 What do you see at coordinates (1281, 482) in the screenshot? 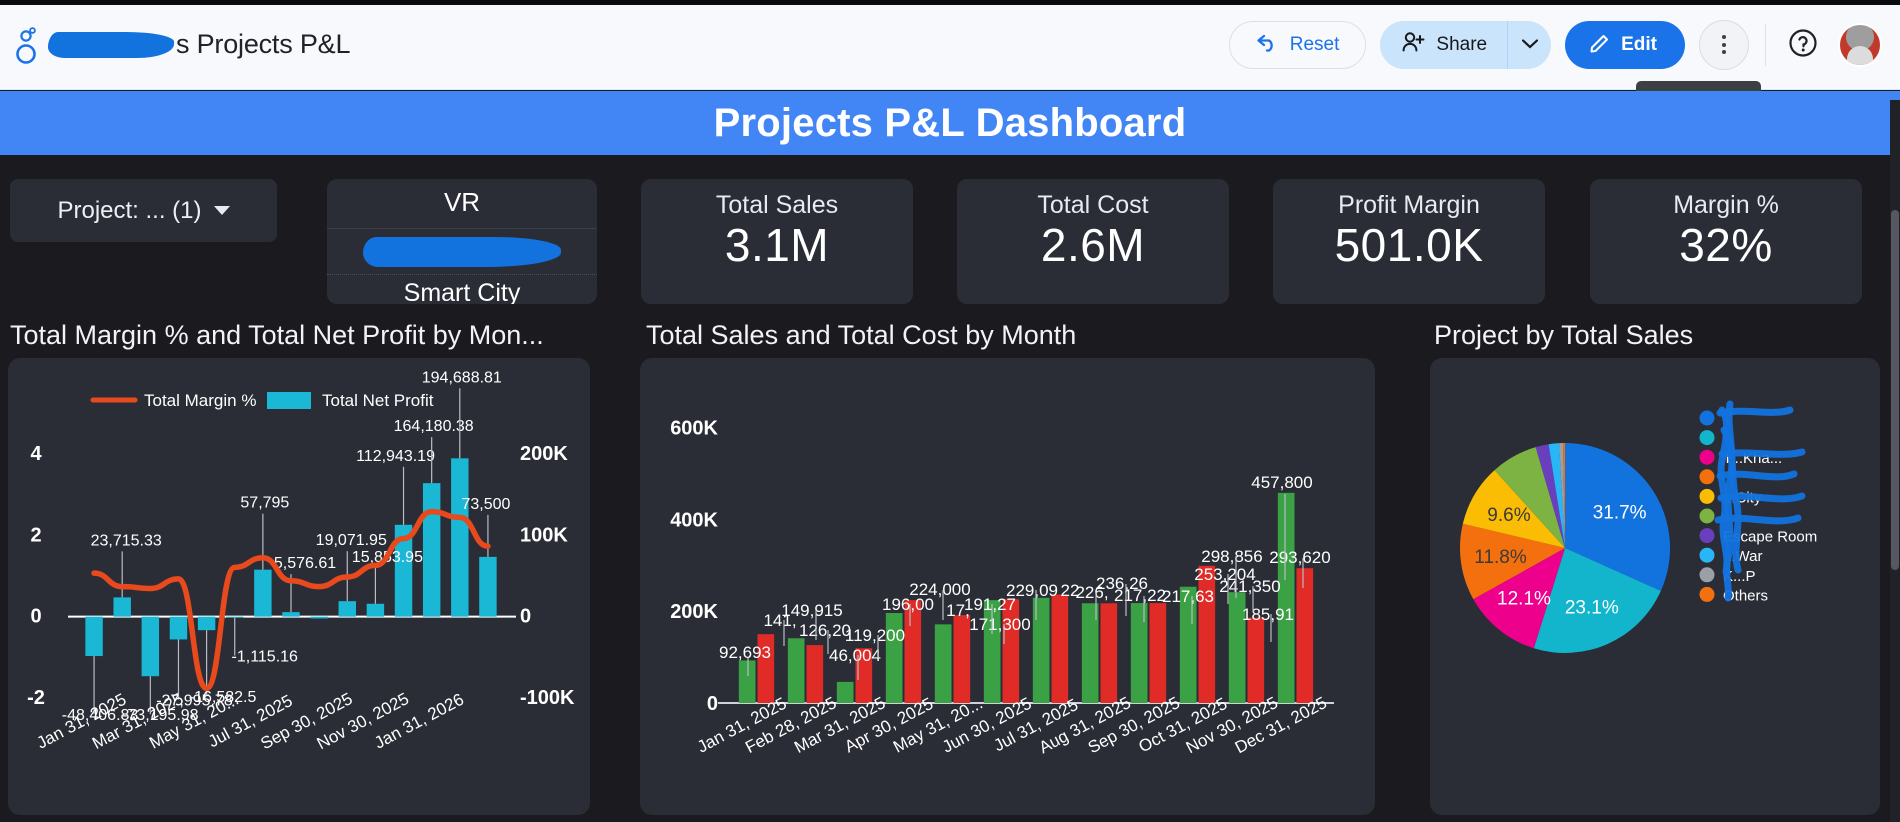
I see `chart2-value-label: 457,800` at bounding box center [1281, 482].